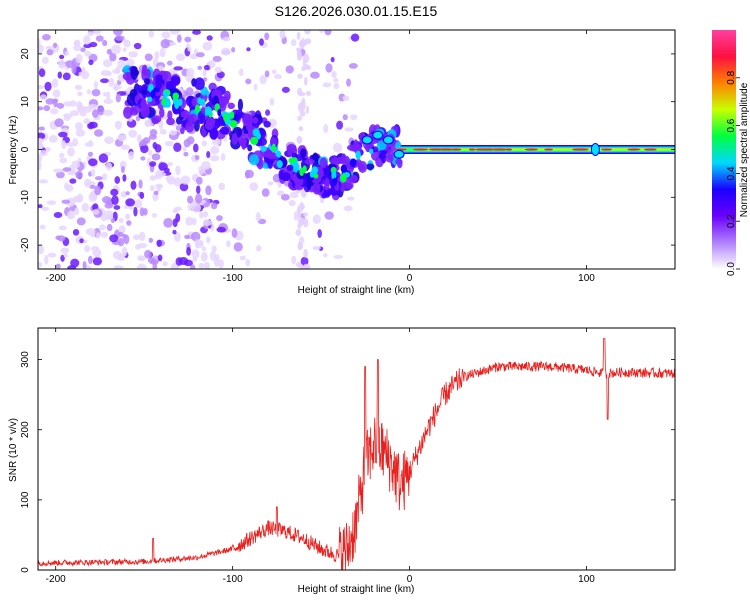  I want to click on snr-x-label: Height of straight line (km), so click(356, 589).